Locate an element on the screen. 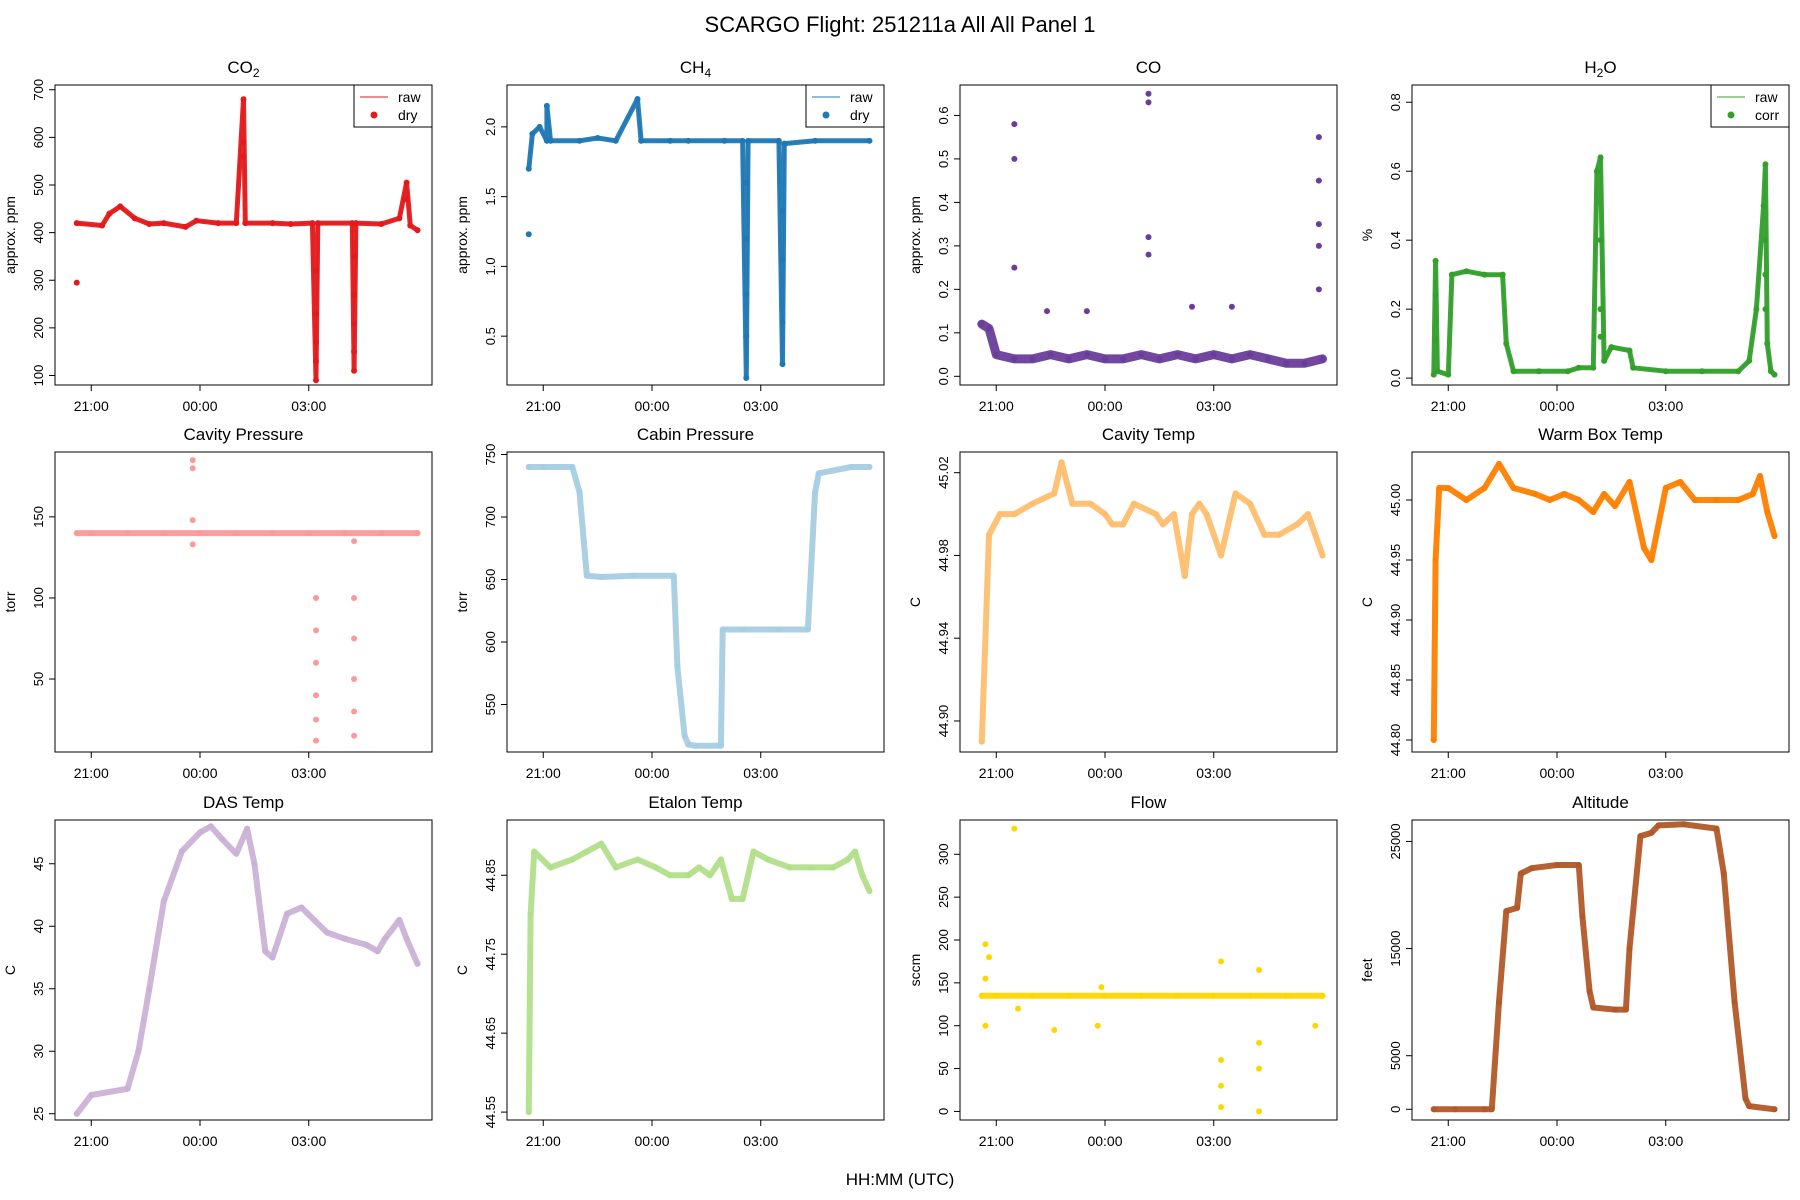  panel-title: H2O is located at coordinates (1600, 69).